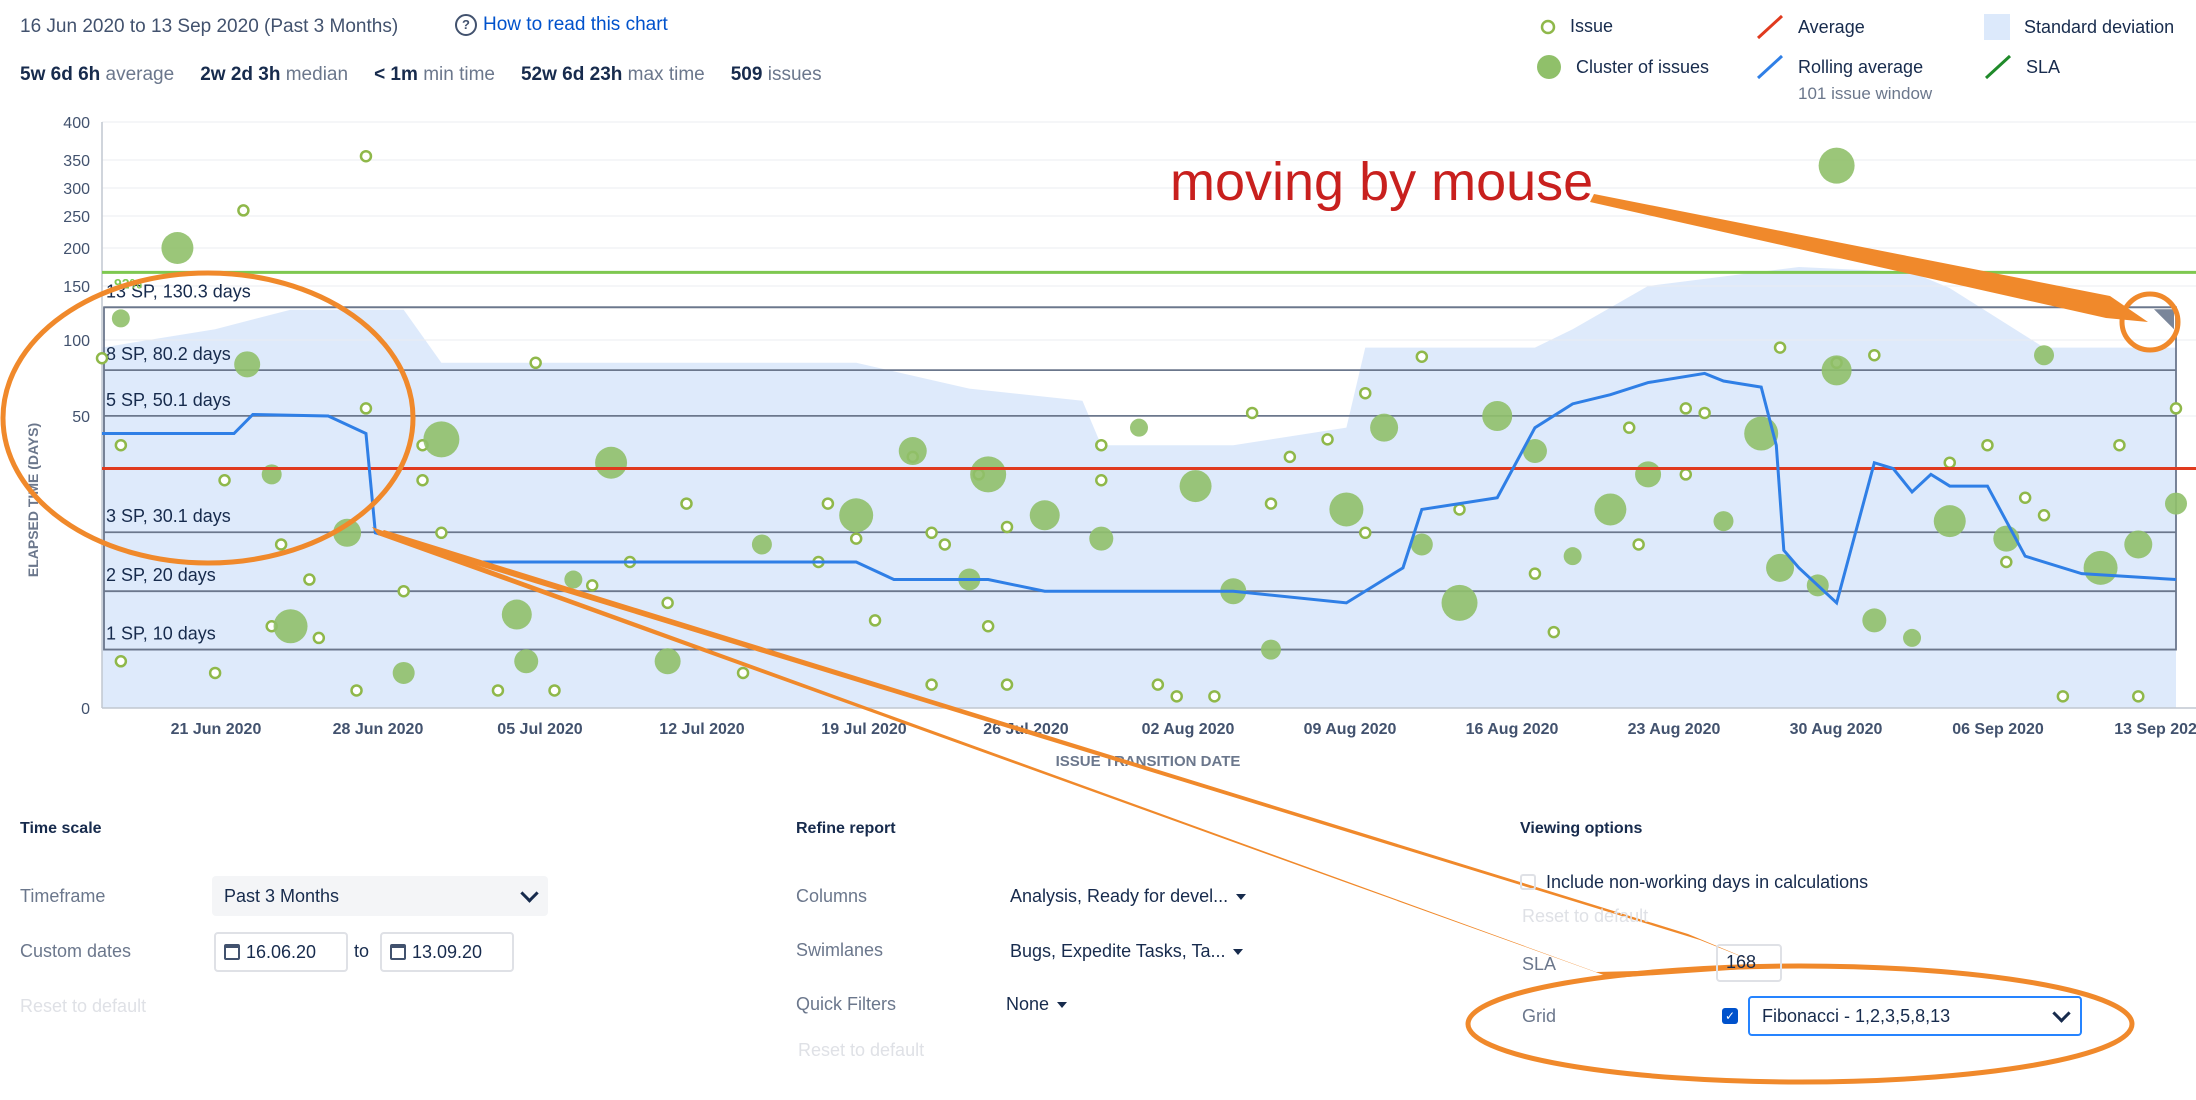  I want to click on legend-issue: Issue, so click(1576, 26).